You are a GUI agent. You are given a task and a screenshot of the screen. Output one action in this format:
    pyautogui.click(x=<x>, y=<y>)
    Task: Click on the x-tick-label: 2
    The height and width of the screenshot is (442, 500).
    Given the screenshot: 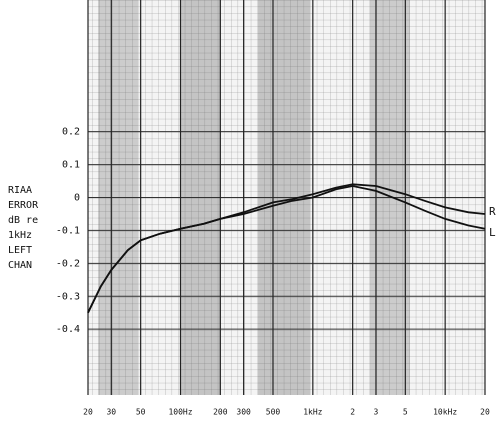 What is the action you would take?
    pyautogui.click(x=352, y=412)
    